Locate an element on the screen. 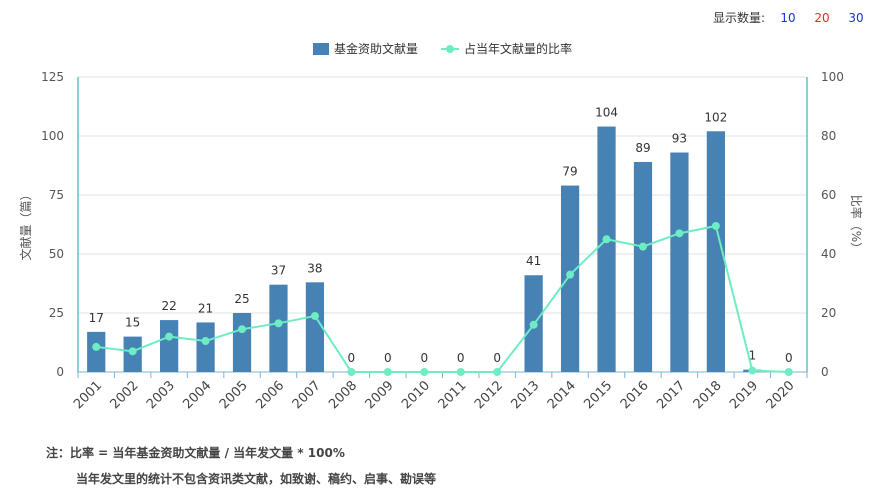  y2-tick-label: 60 is located at coordinates (828, 195).